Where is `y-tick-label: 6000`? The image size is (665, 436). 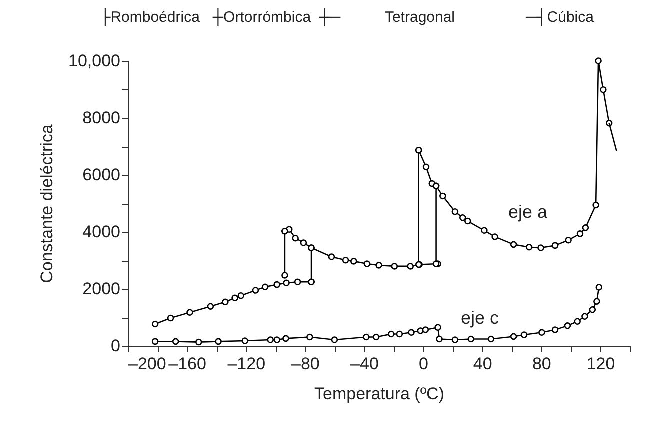
y-tick-label: 6000 is located at coordinates (101, 175).